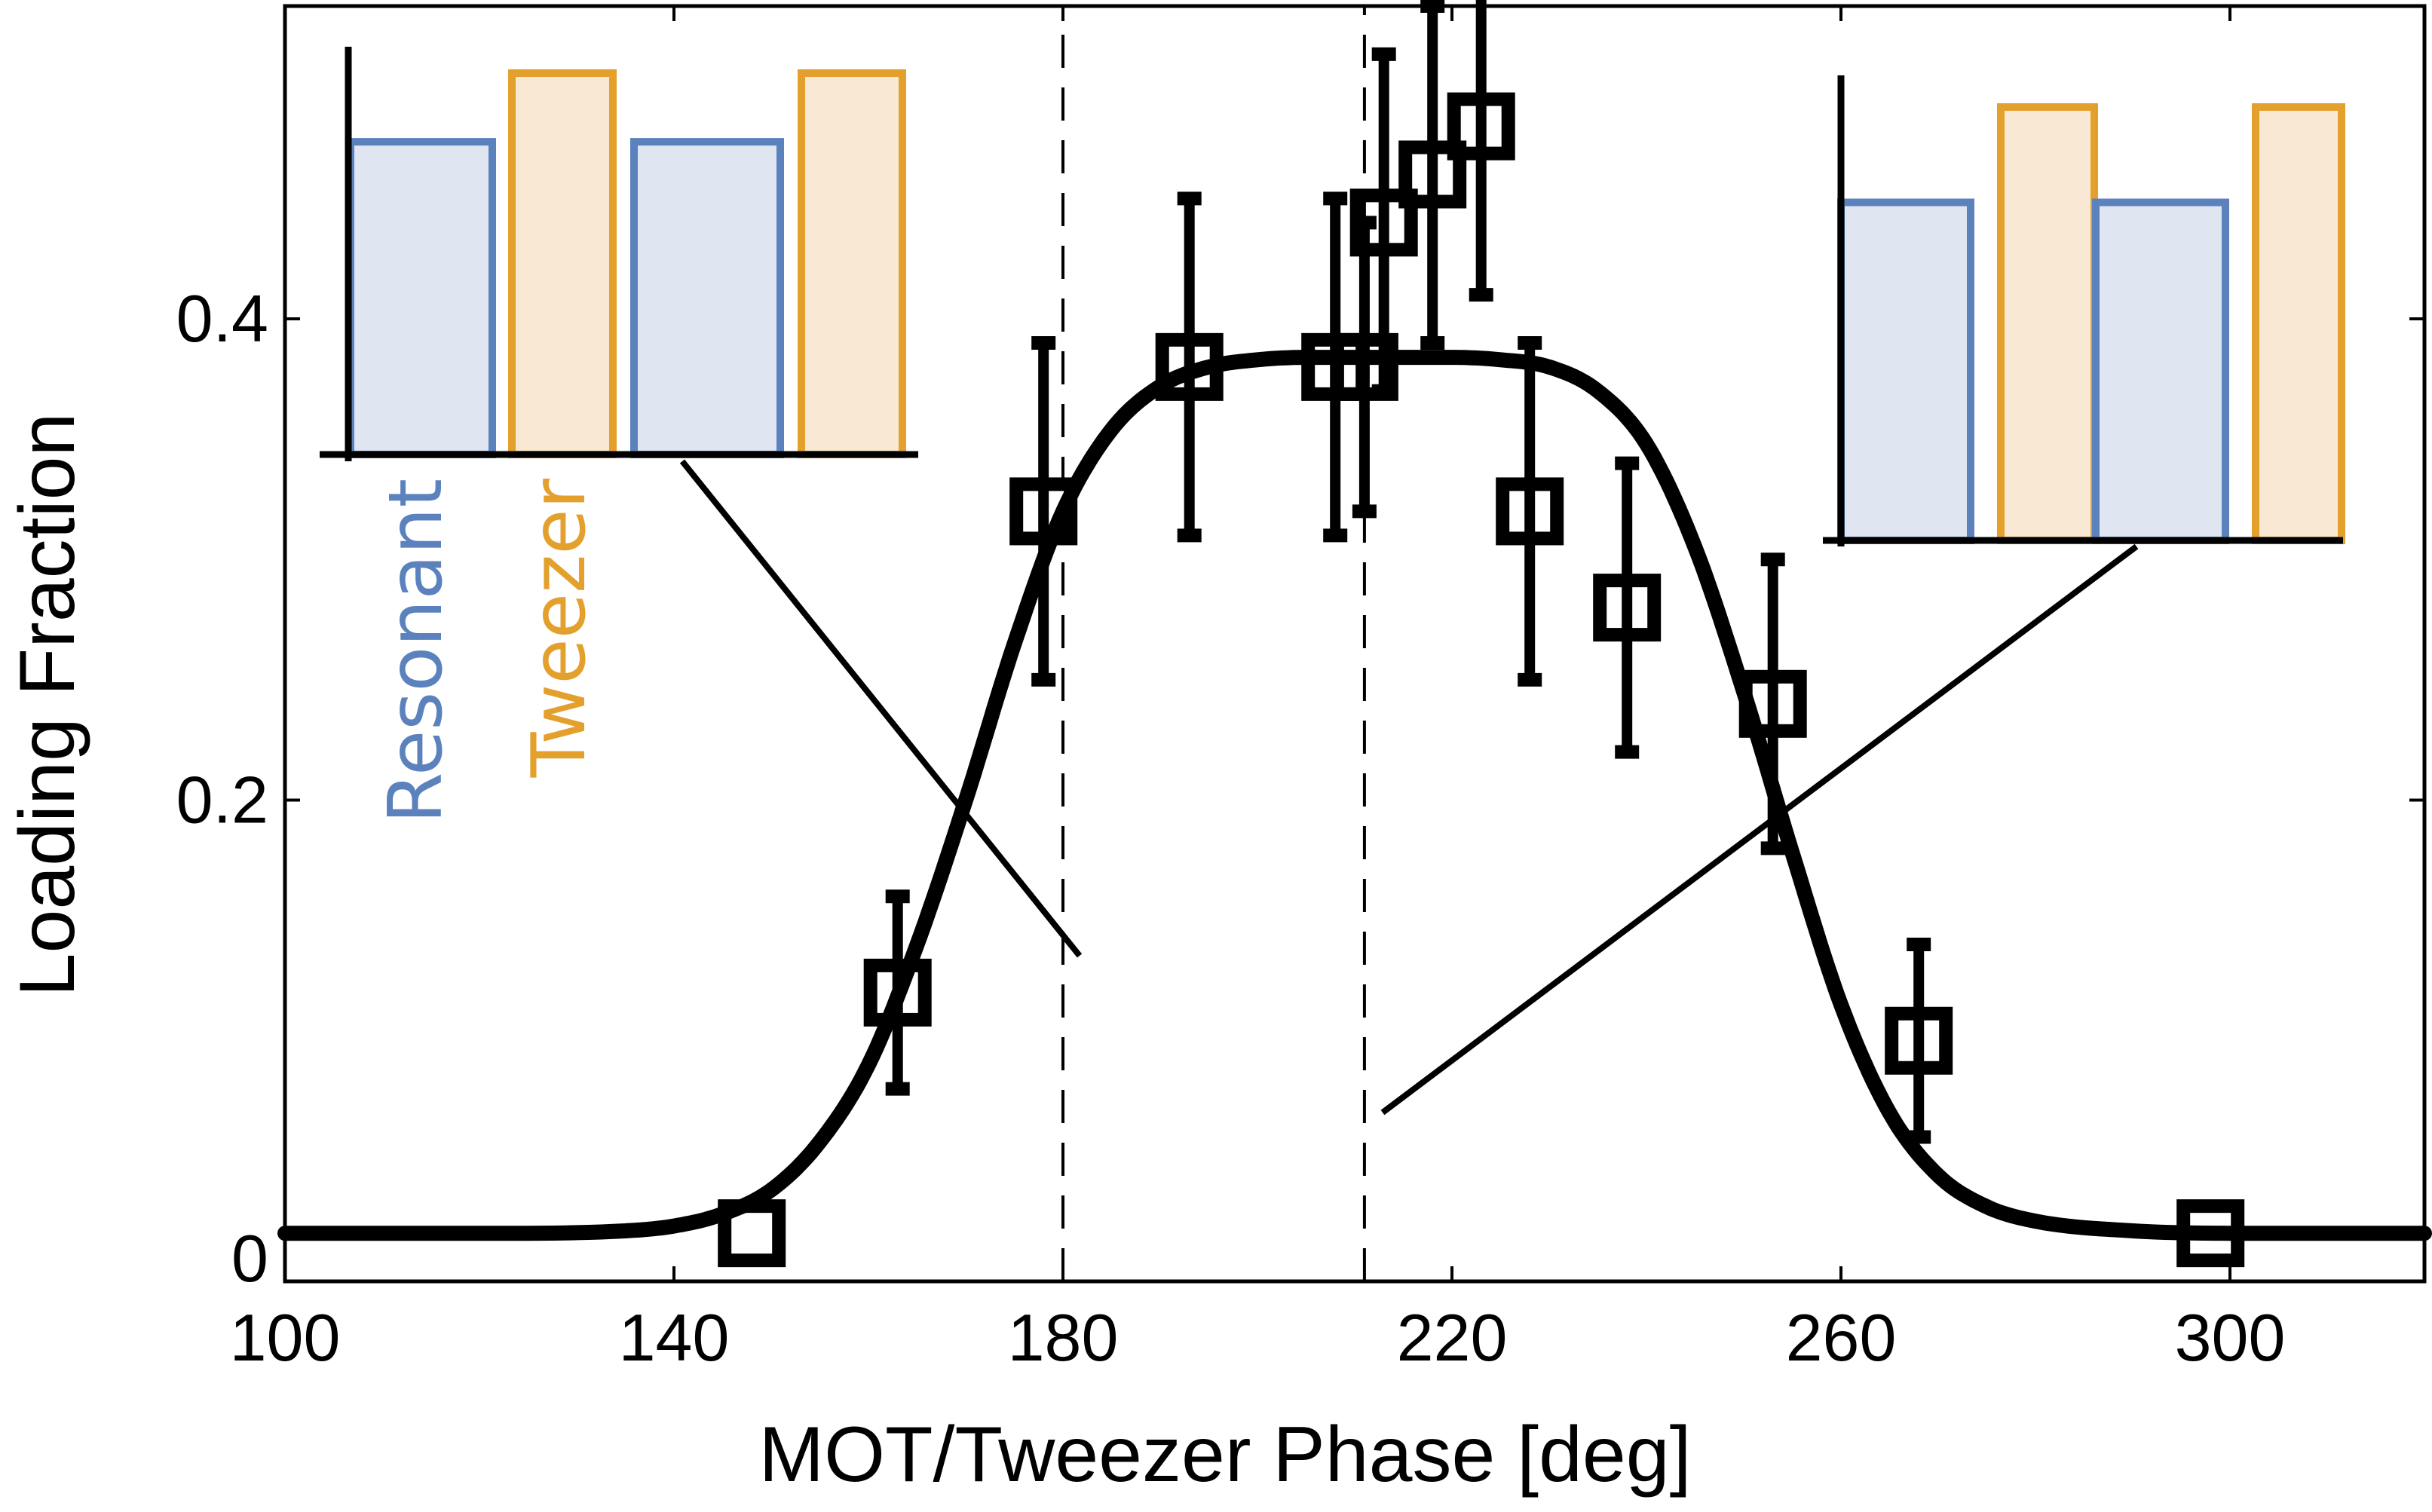 Image resolution: width=2432 pixels, height=1512 pixels. I want to click on y-axis-title: Loading Fraction, so click(47, 705).